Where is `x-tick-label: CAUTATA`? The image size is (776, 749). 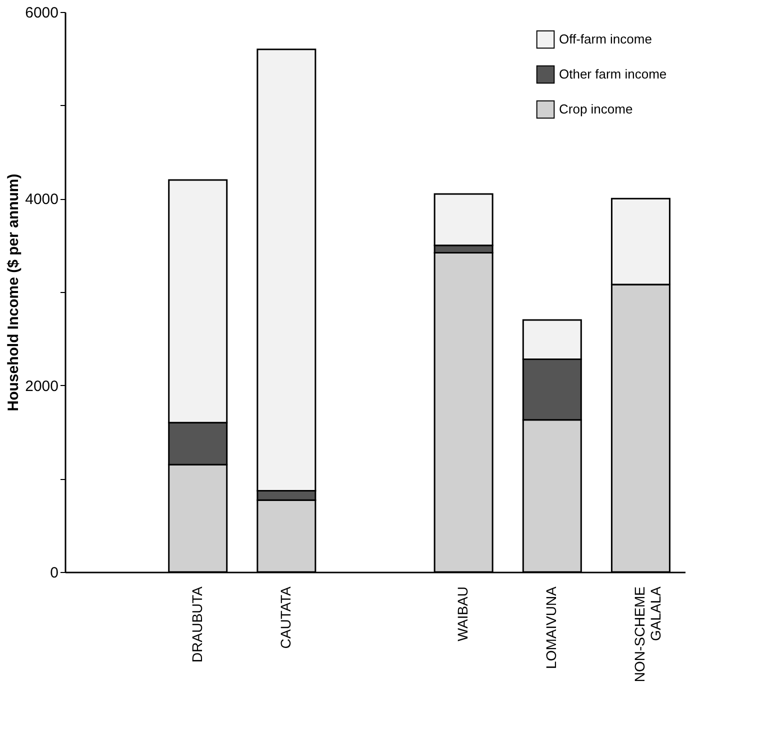 x-tick-label: CAUTATA is located at coordinates (285, 617).